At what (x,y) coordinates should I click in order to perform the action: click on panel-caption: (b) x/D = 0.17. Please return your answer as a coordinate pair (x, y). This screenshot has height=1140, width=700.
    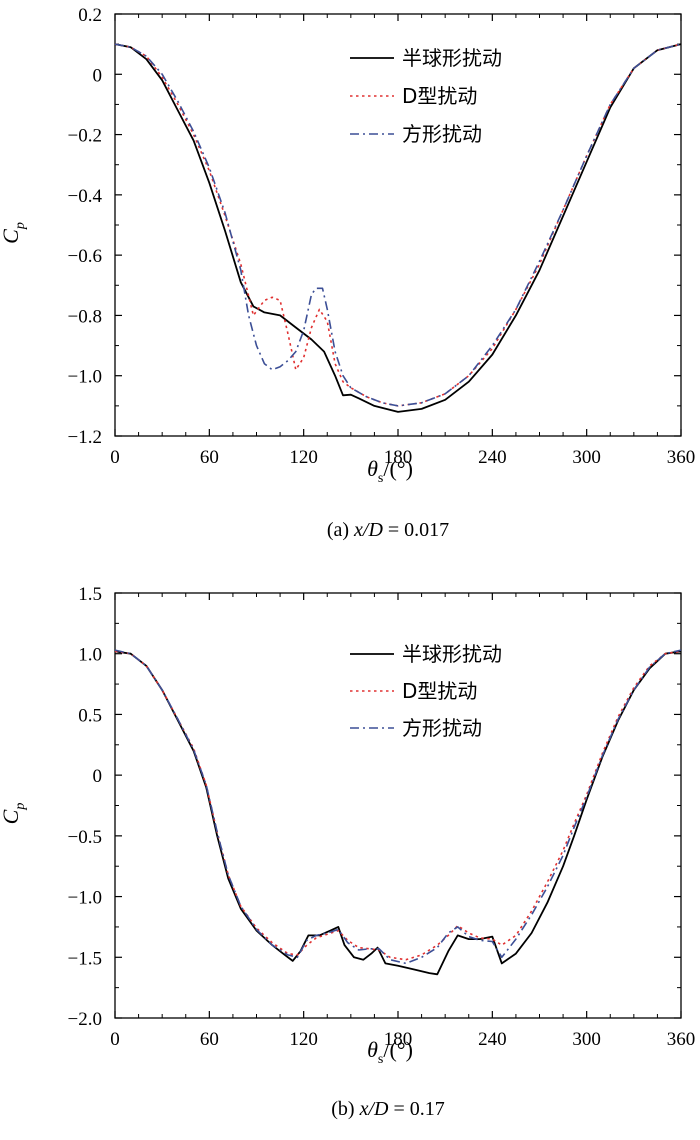
    Looking at the image, I should click on (388, 1109).